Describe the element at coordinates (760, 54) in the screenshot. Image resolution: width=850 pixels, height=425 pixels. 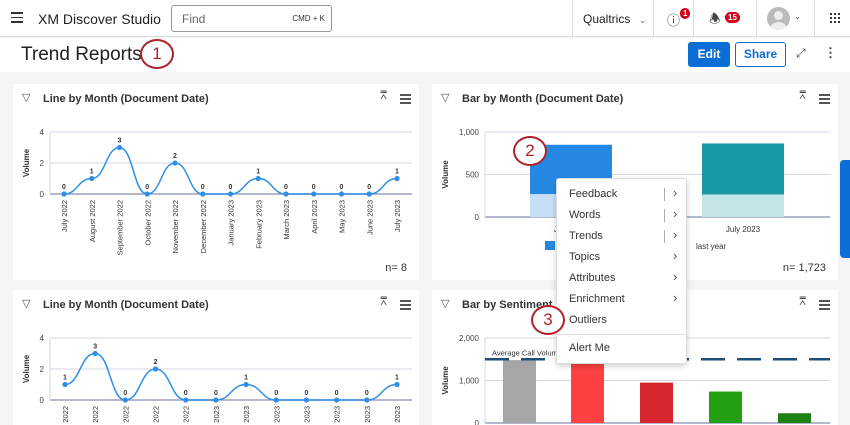
I see `share-button: Share` at that location.